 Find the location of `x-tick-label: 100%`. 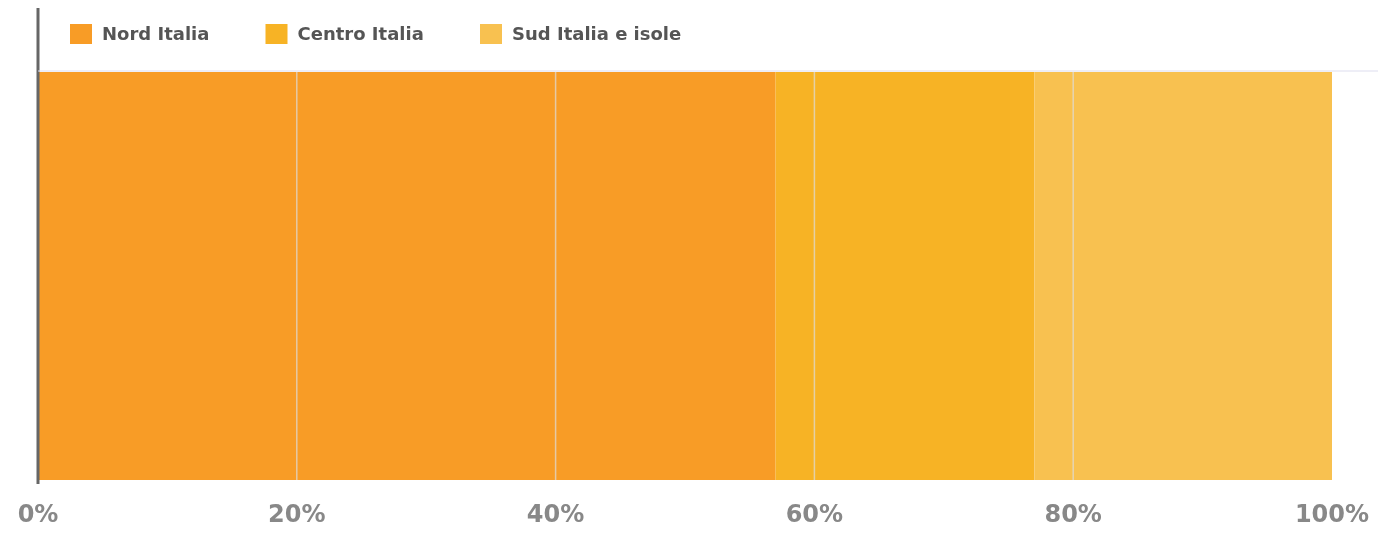

x-tick-label: 100% is located at coordinates (1332, 514).